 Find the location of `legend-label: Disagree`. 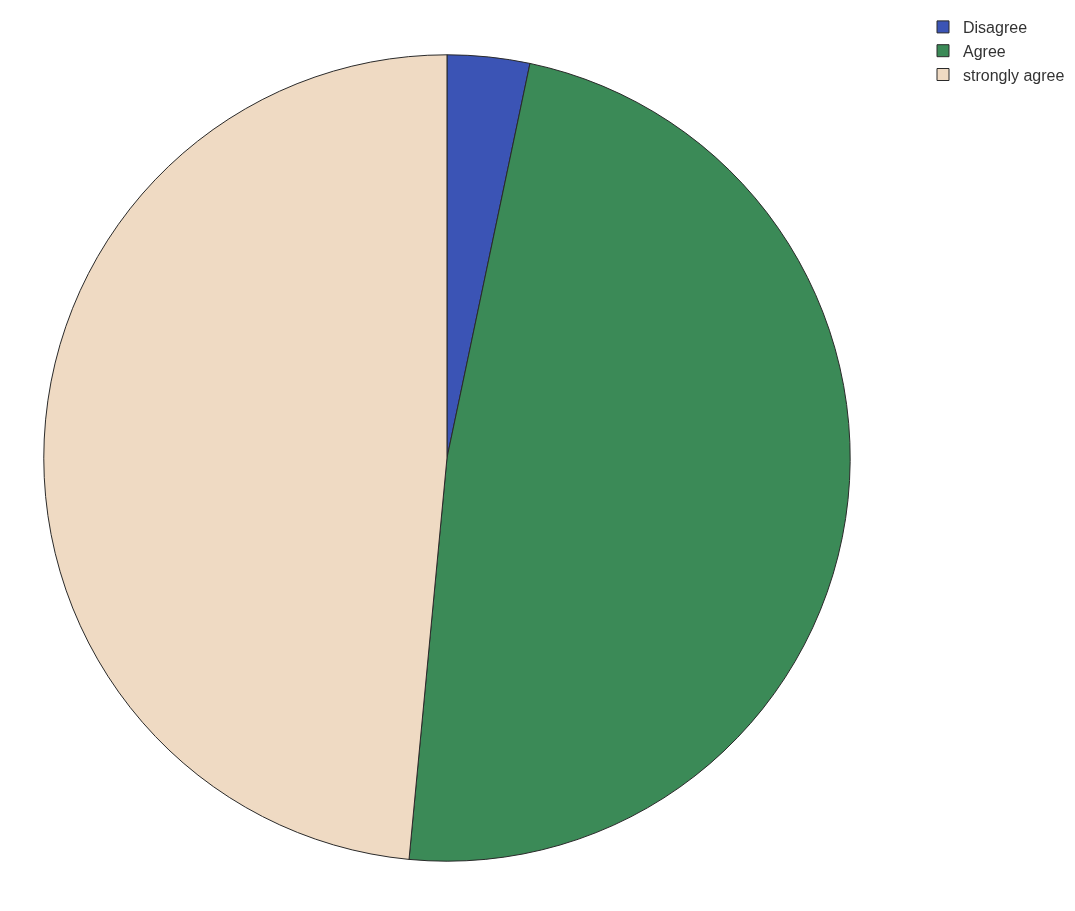

legend-label: Disagree is located at coordinates (995, 28).